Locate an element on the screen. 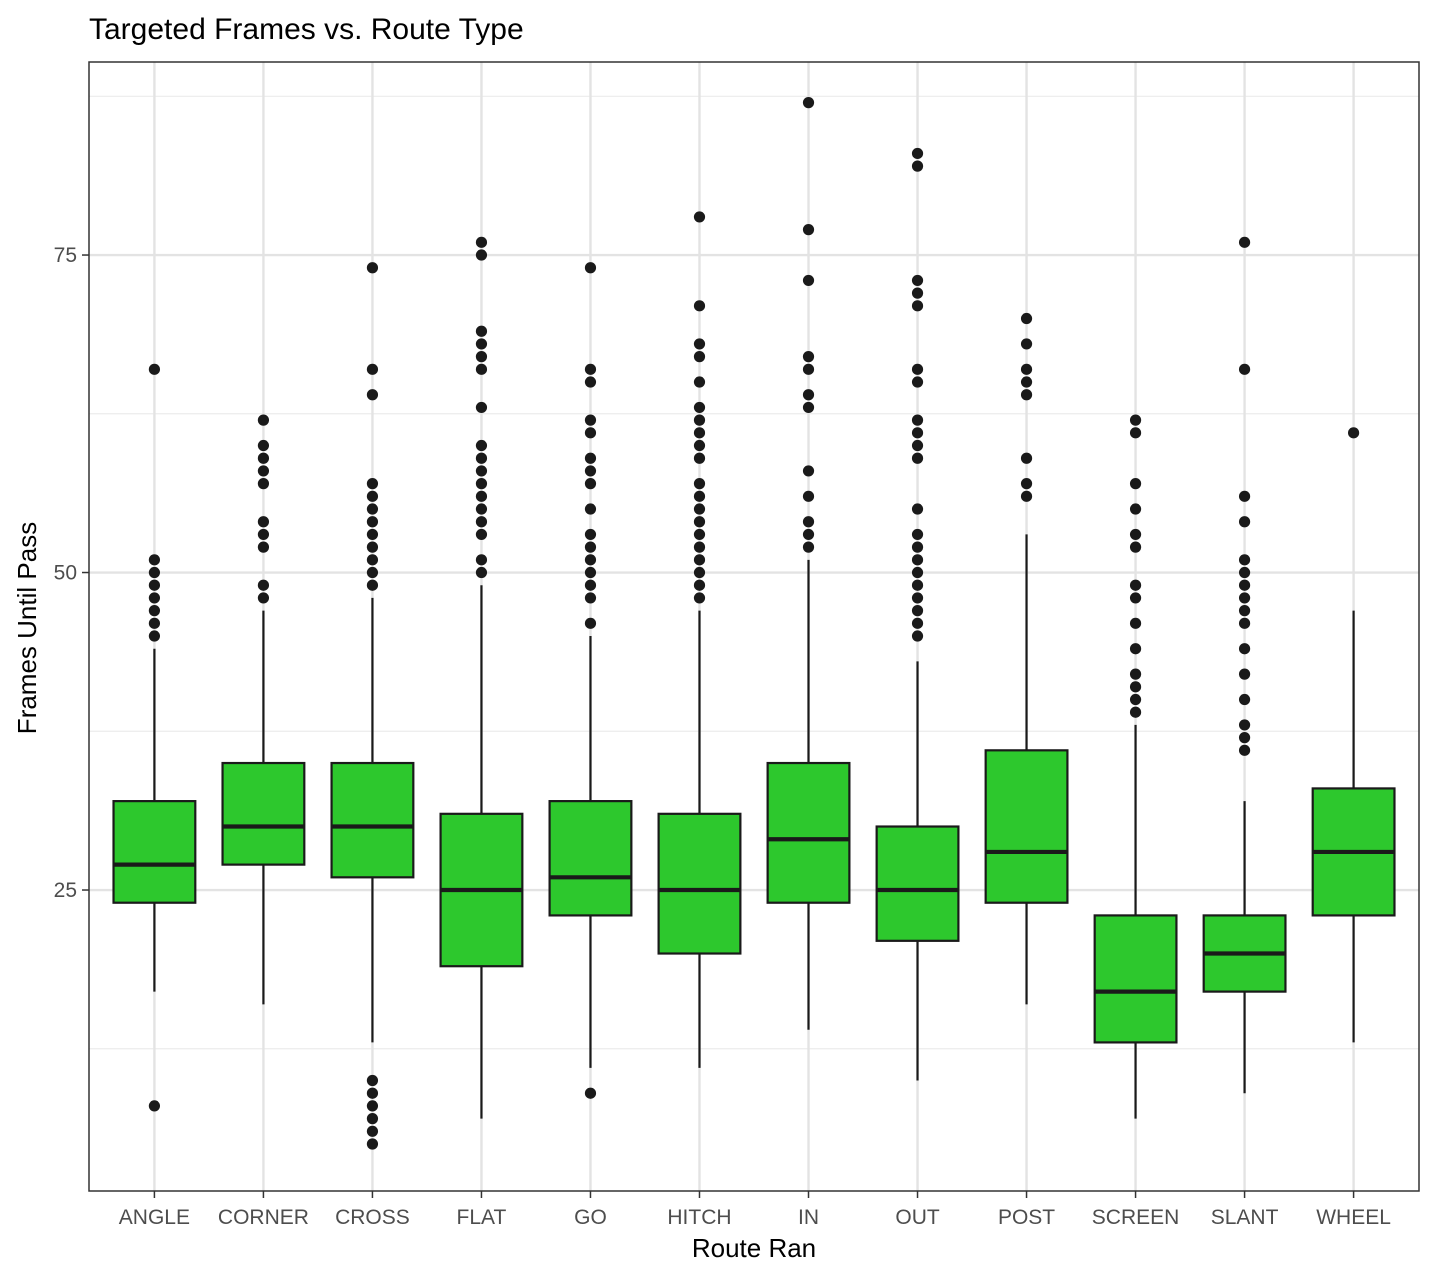 This screenshot has height=1278, width=1434. x-tick-label: FLAT is located at coordinates (482, 1217).